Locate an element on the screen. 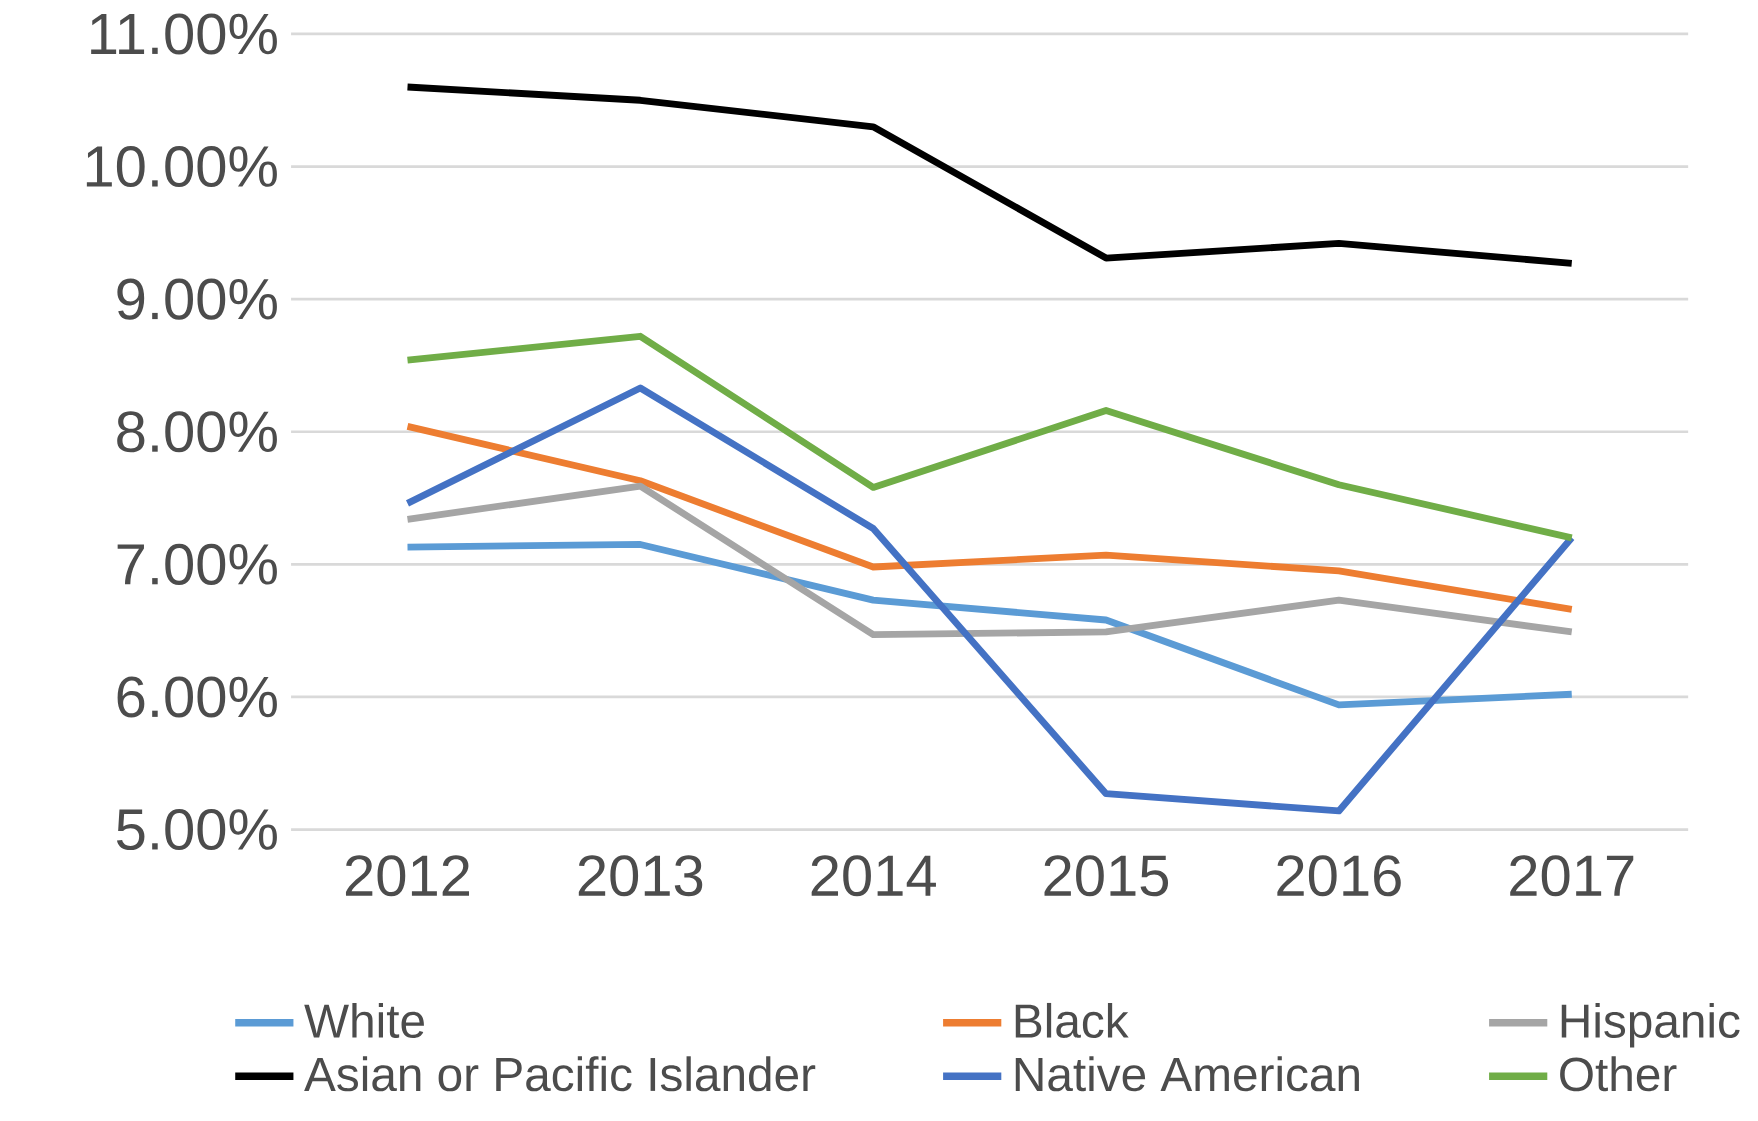 Image resolution: width=1758 pixels, height=1121 pixels. x-tick-label: 2017 is located at coordinates (1572, 876).